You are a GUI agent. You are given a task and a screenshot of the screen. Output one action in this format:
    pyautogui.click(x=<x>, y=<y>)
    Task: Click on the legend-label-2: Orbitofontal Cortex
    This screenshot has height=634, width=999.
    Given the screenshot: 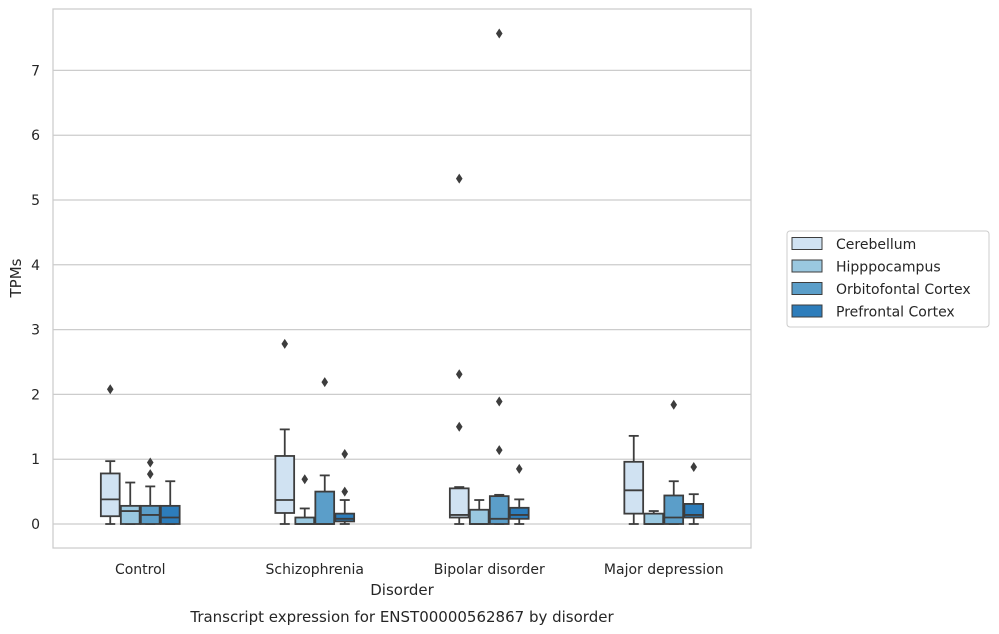 What is the action you would take?
    pyautogui.click(x=903, y=290)
    